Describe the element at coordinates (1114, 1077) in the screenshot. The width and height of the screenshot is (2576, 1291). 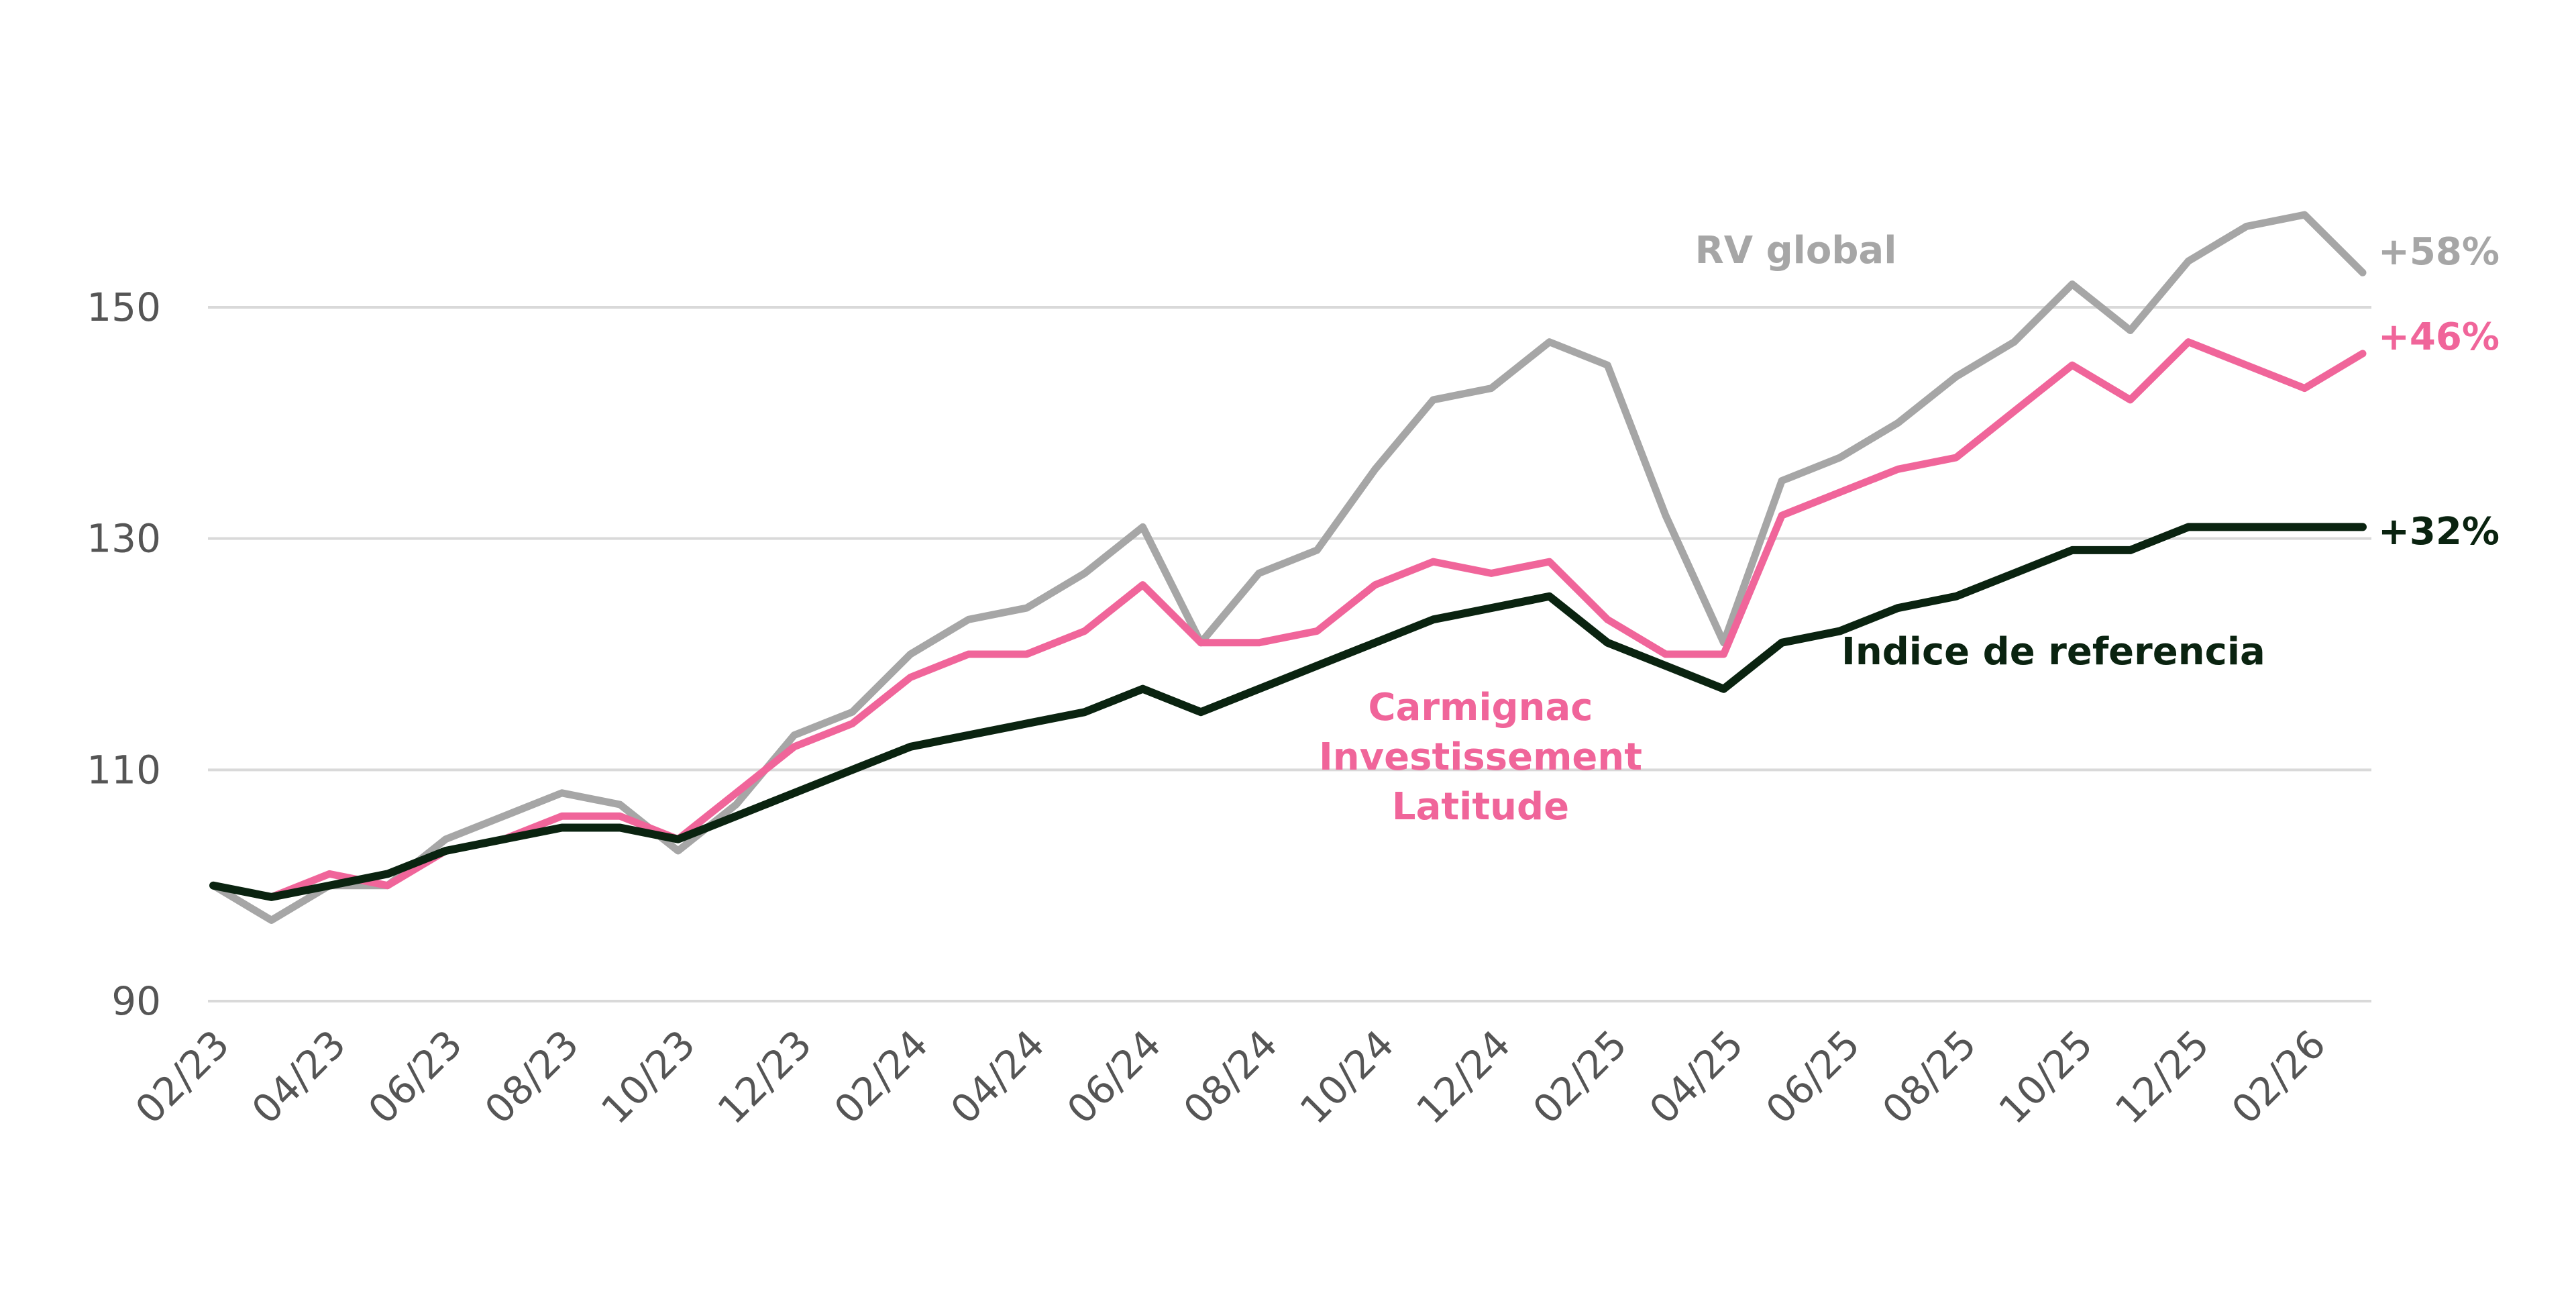
I see `x-tick-label: 06/24` at that location.